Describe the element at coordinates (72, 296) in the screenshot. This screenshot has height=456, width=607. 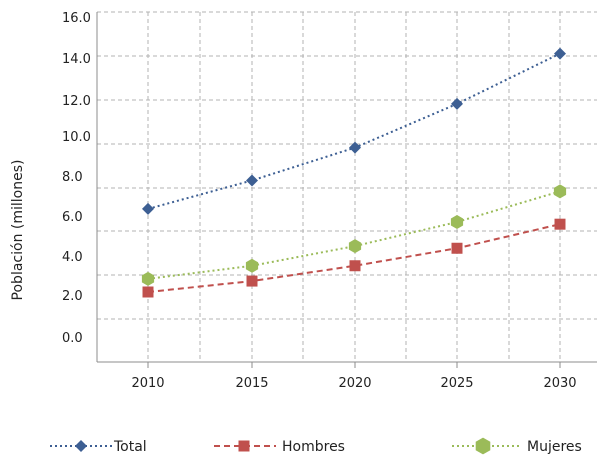
I see `y-tick-label: 2.0` at that location.